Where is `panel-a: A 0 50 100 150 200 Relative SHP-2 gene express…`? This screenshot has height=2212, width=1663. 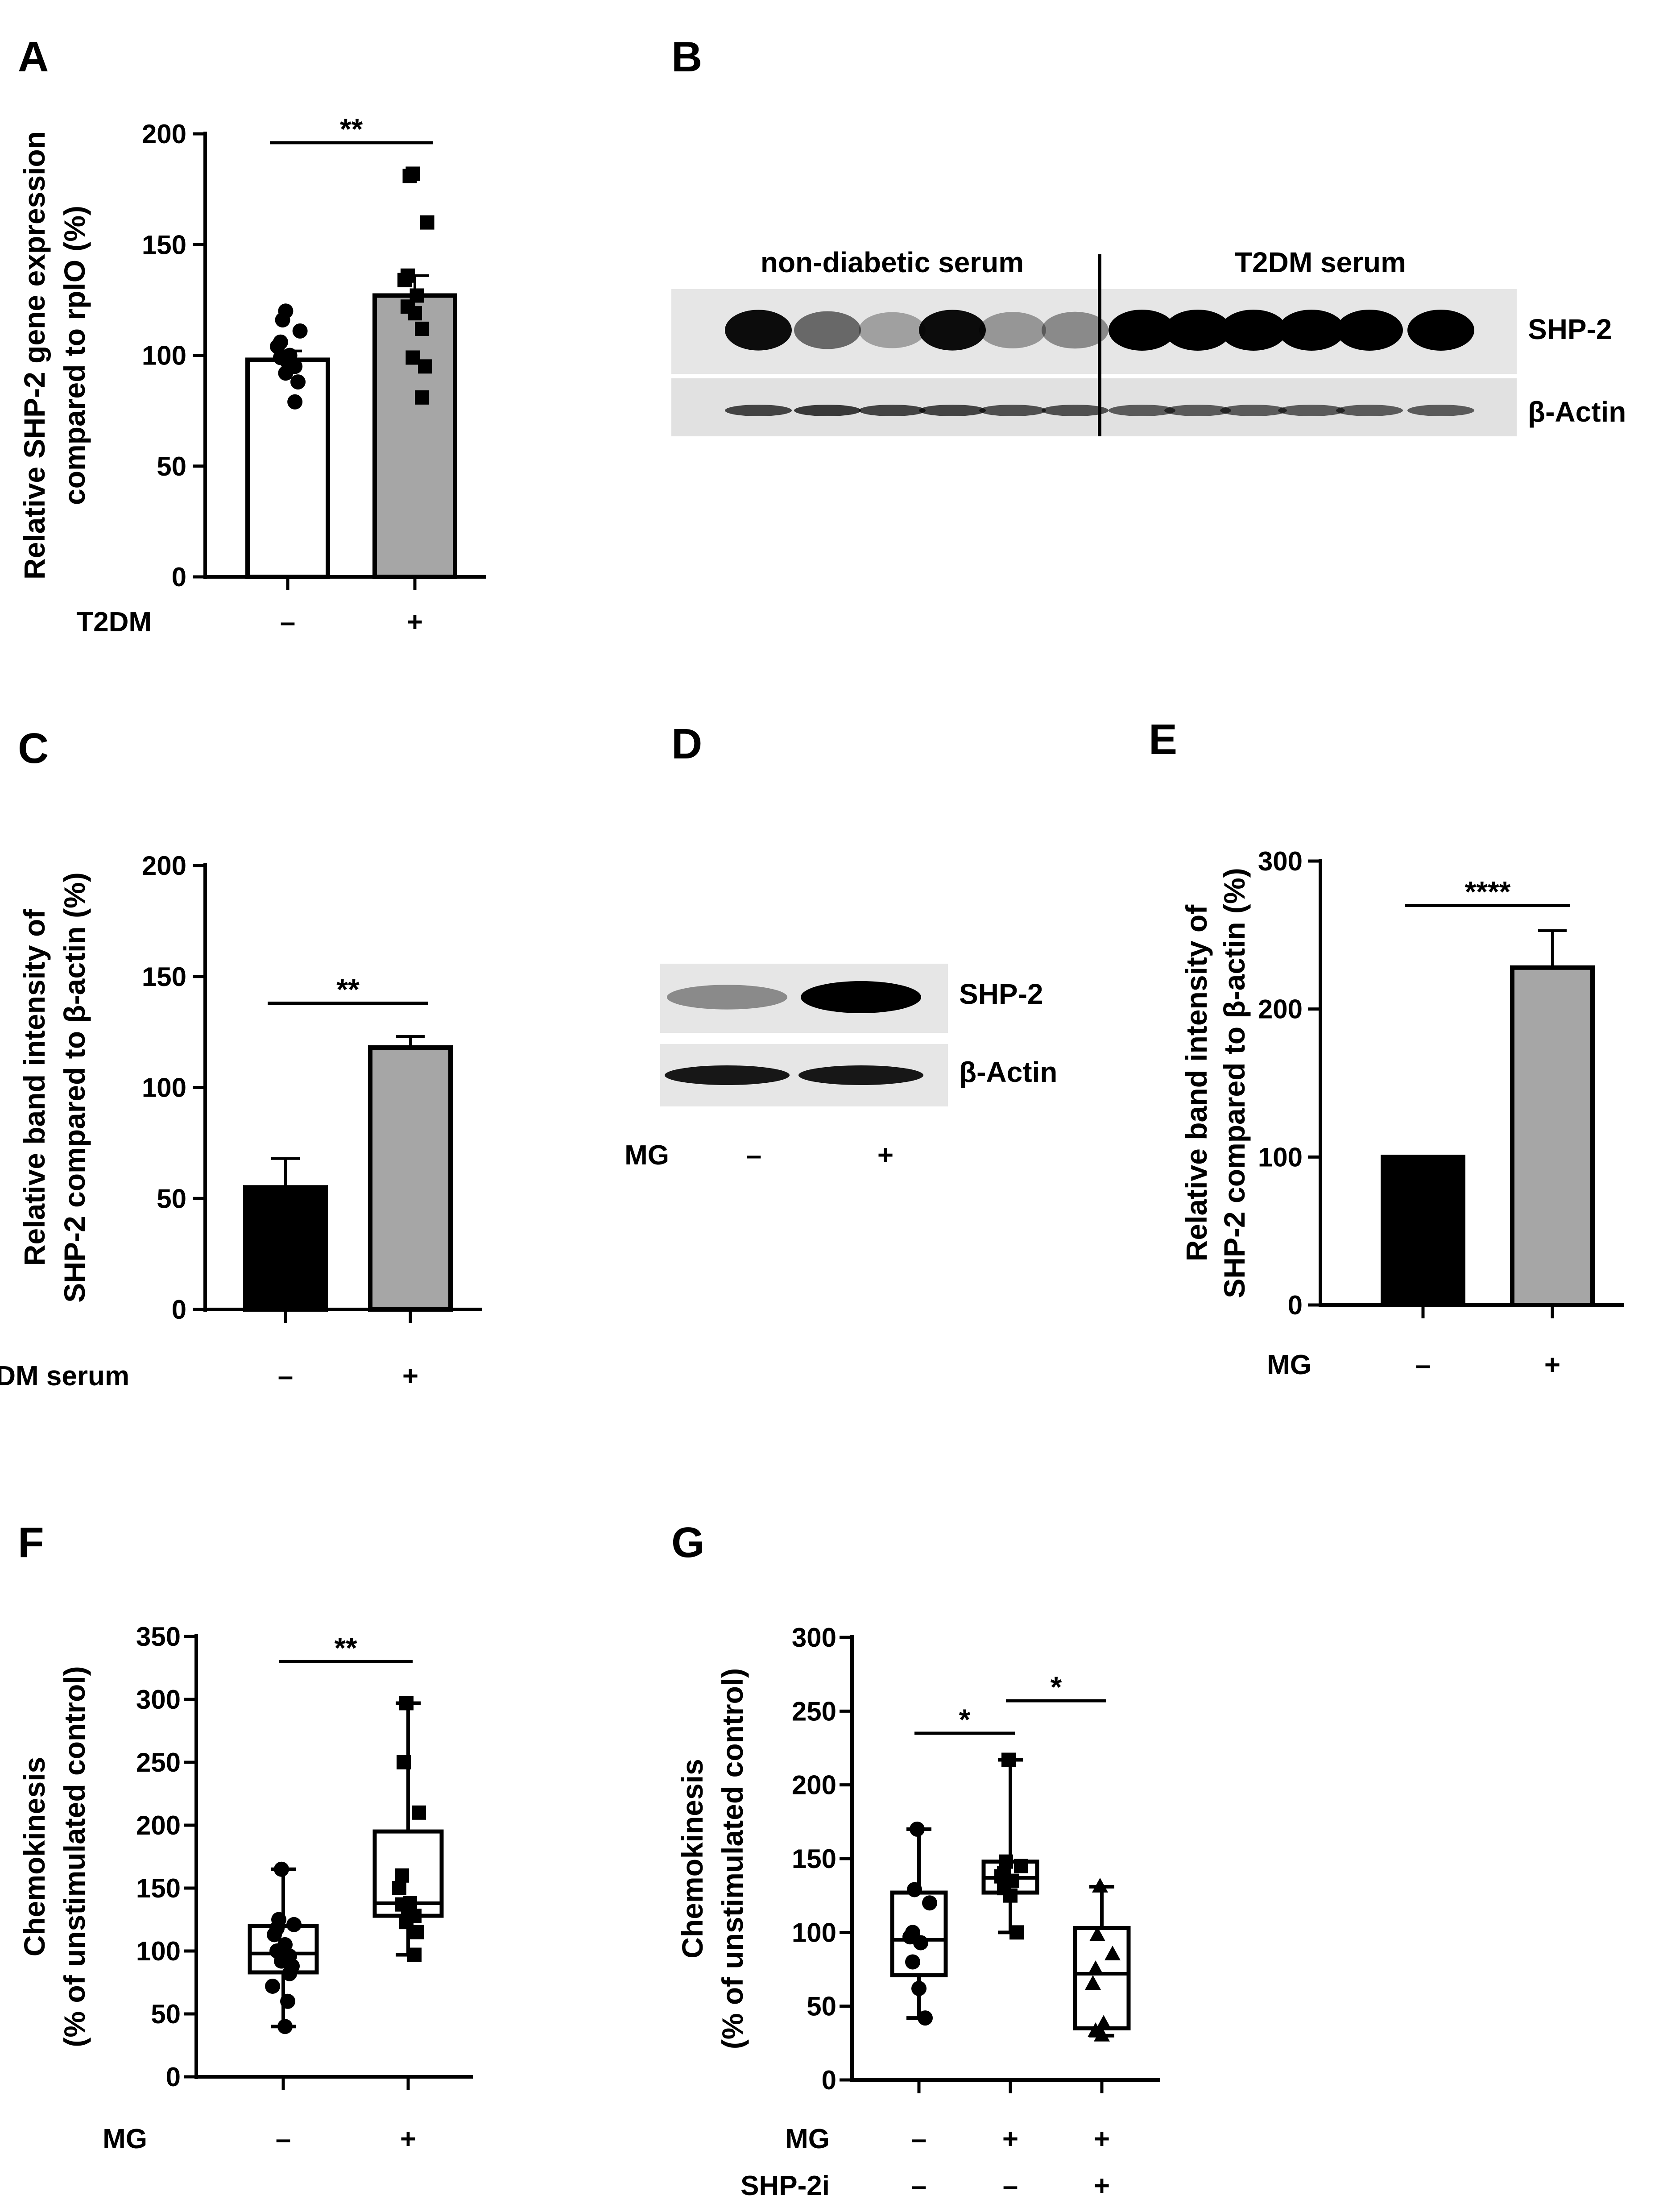
panel-a: A 0 50 100 150 200 Relative SHP-2 gene express… is located at coordinates (252, 335).